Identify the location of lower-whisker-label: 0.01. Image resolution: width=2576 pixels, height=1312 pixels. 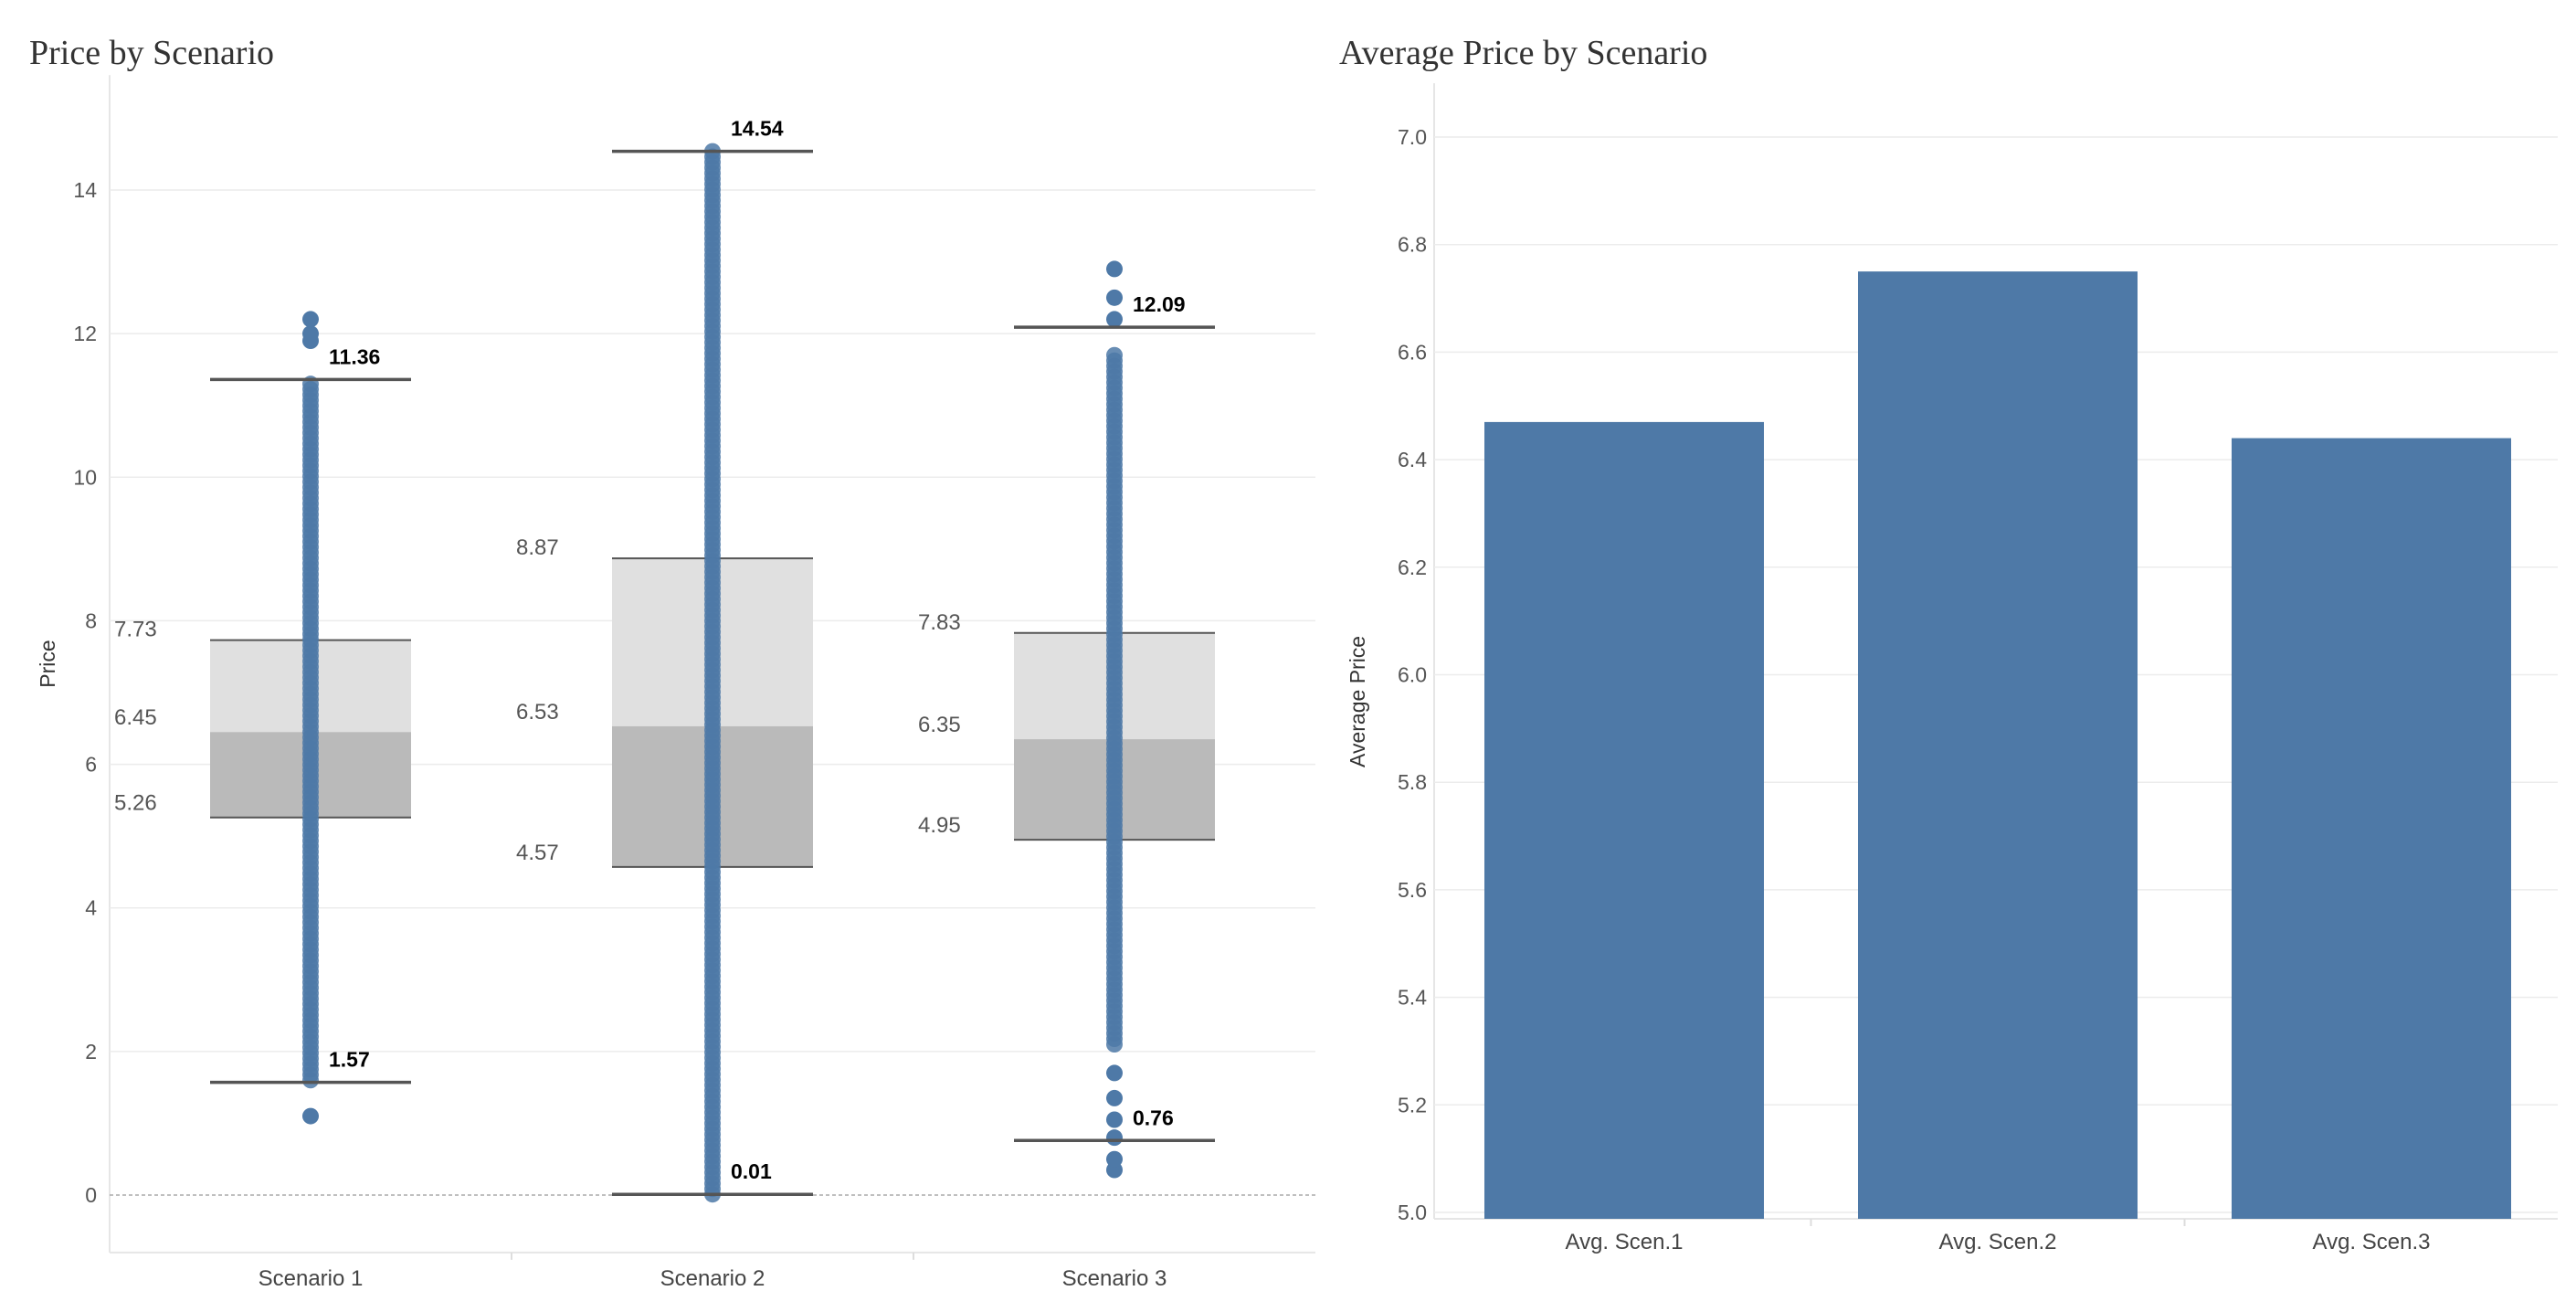
(751, 1171).